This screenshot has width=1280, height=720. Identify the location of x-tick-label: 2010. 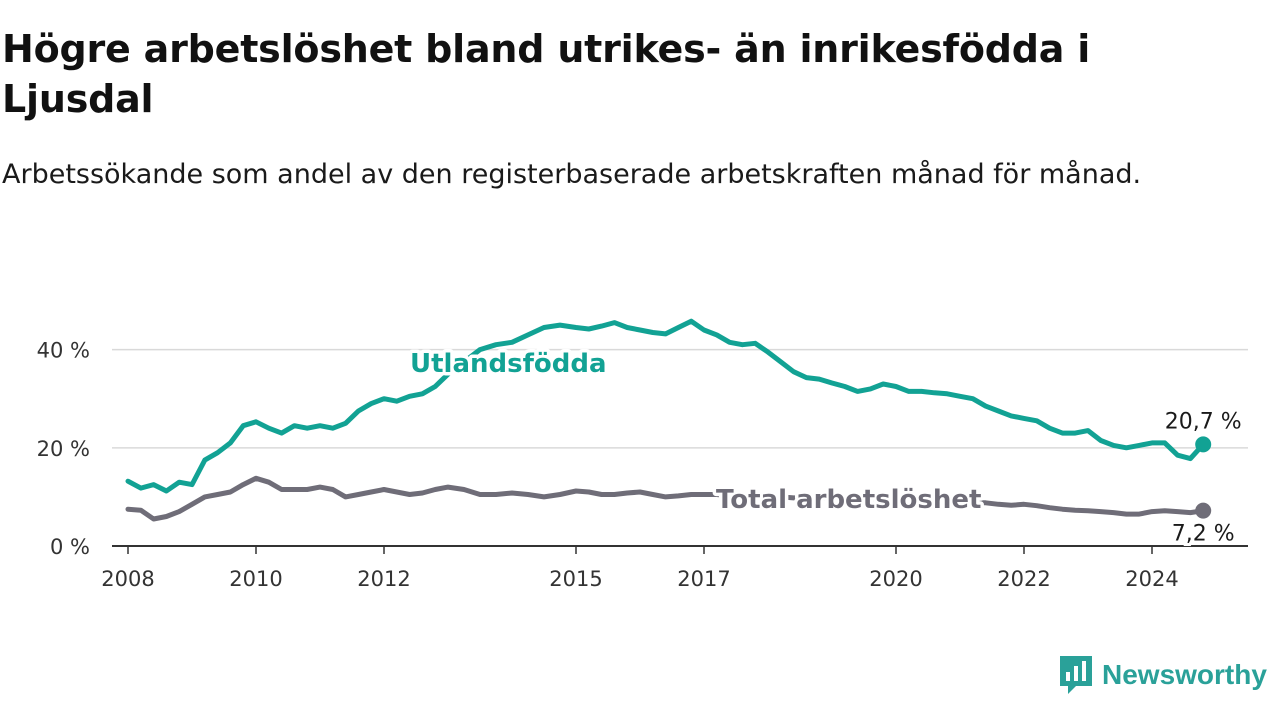
(255, 579).